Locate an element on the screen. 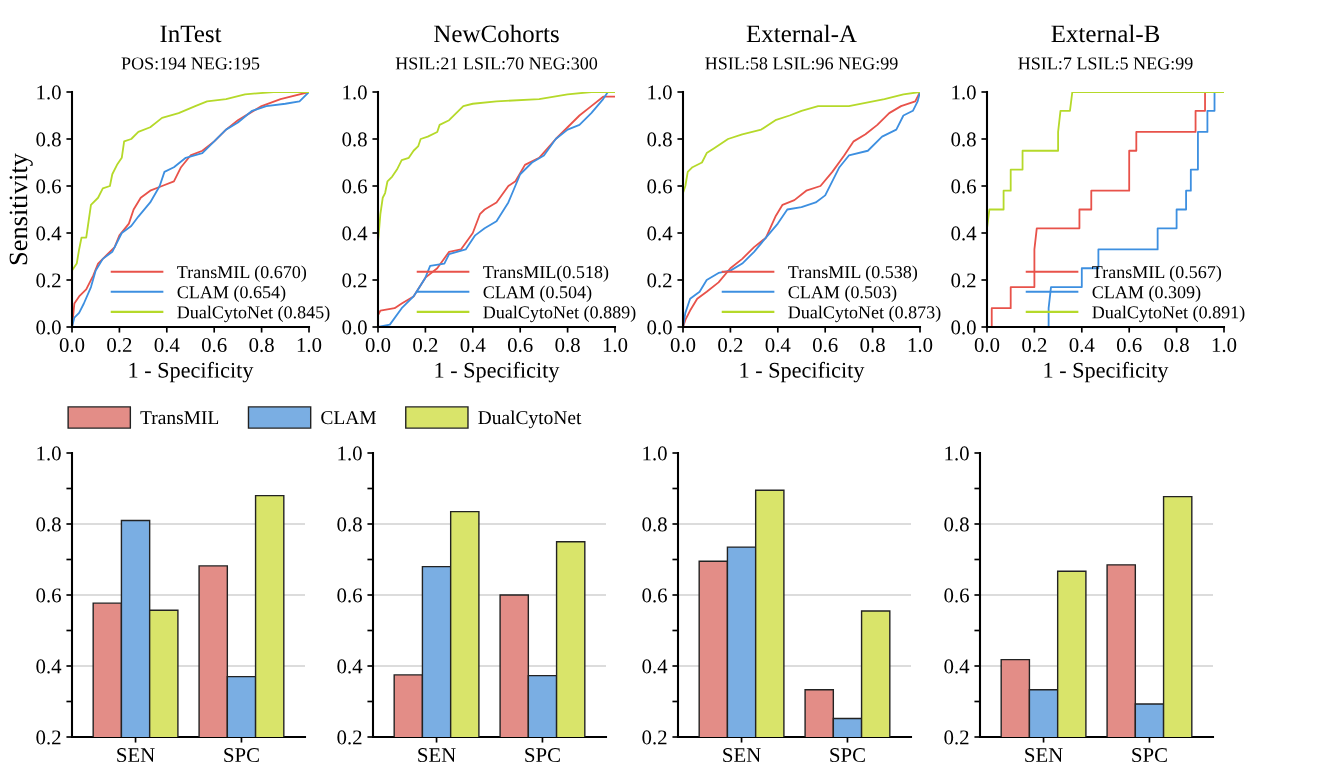 This screenshot has width=1325, height=765. legend-label: CLAM (0.504) is located at coordinates (537, 293).